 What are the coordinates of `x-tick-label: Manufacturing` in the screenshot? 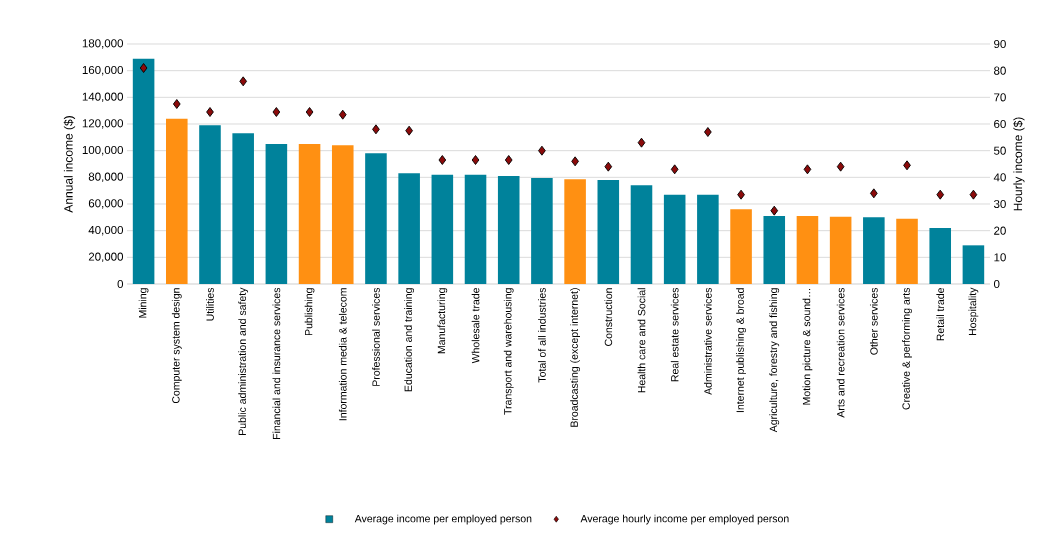 It's located at (442, 321).